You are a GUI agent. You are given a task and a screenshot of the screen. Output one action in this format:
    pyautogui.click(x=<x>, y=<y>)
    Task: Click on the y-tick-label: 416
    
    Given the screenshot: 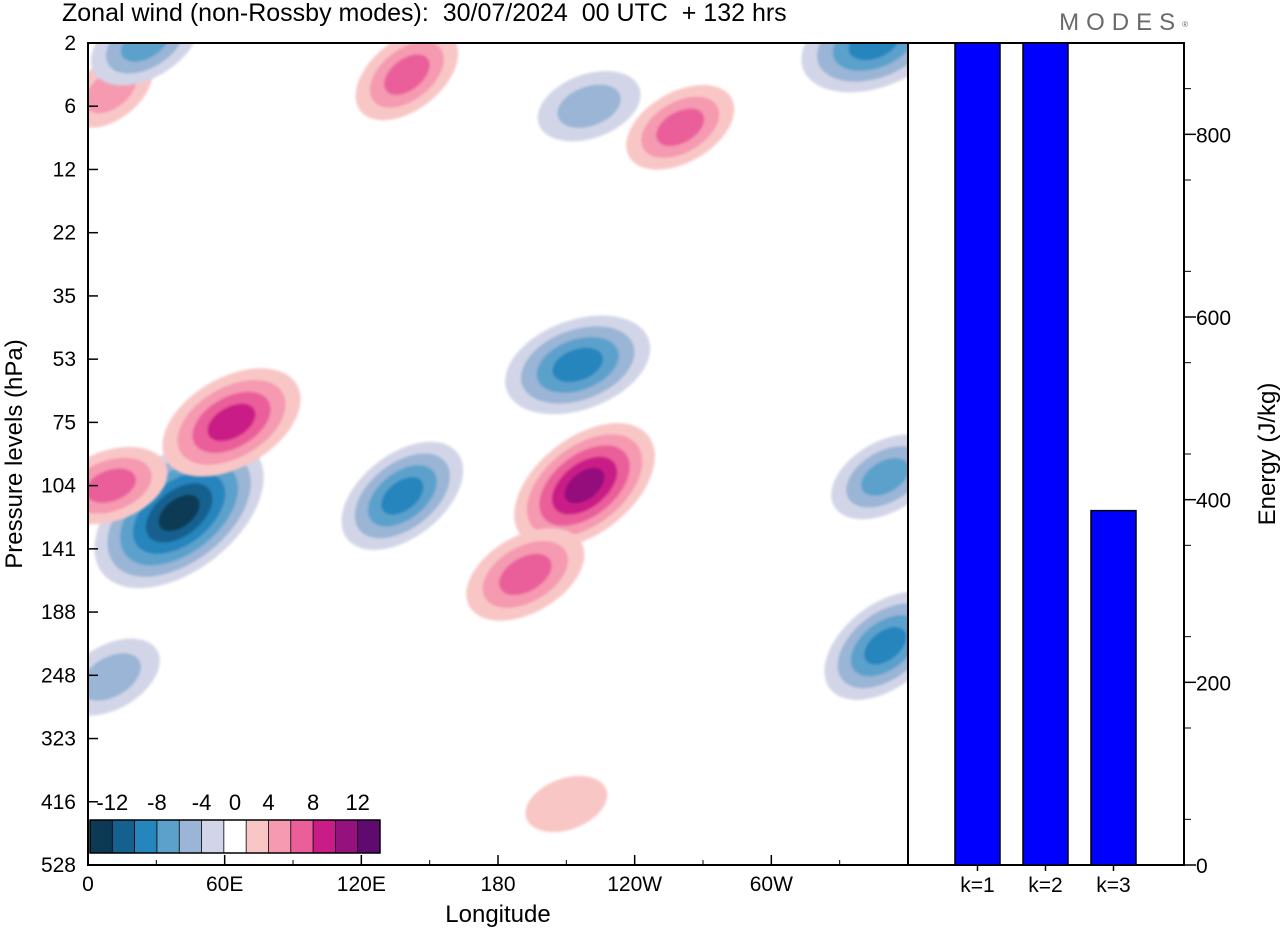 What is the action you would take?
    pyautogui.click(x=58, y=802)
    